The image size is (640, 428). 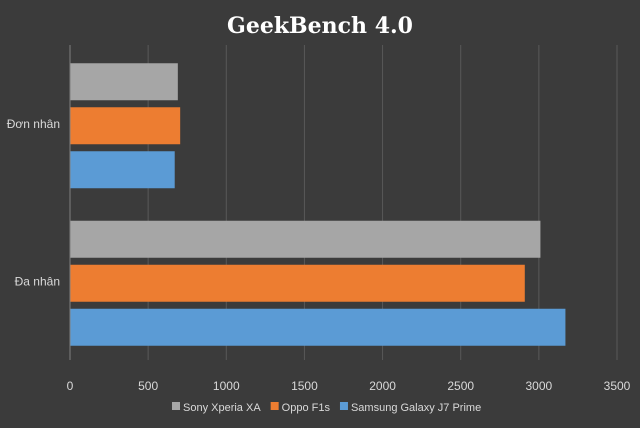 I want to click on legend-label: Sony Xperia XA, so click(x=222, y=408).